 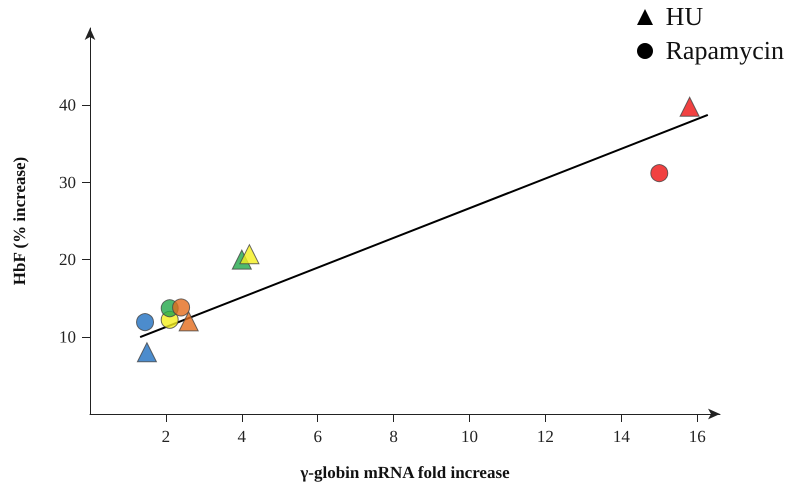 What do you see at coordinates (393, 436) in the screenshot?
I see `x-tick-label: 8` at bounding box center [393, 436].